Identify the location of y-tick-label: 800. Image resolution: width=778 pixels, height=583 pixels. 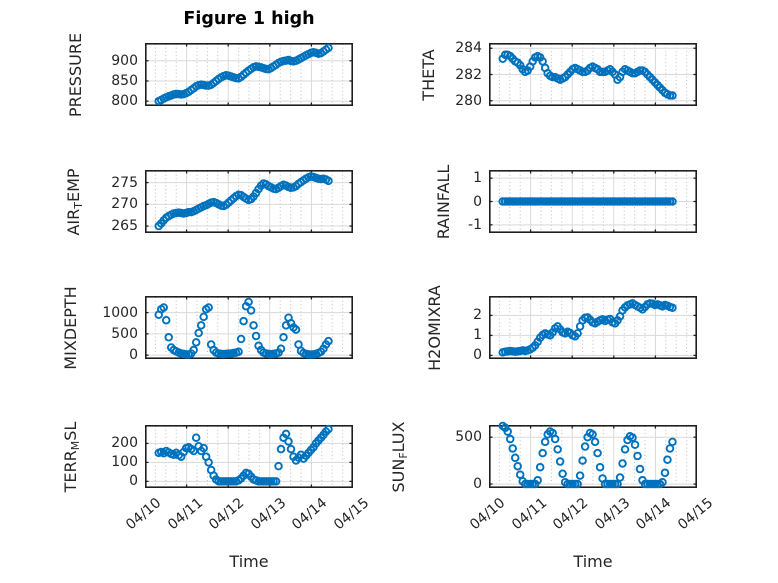
(124, 101).